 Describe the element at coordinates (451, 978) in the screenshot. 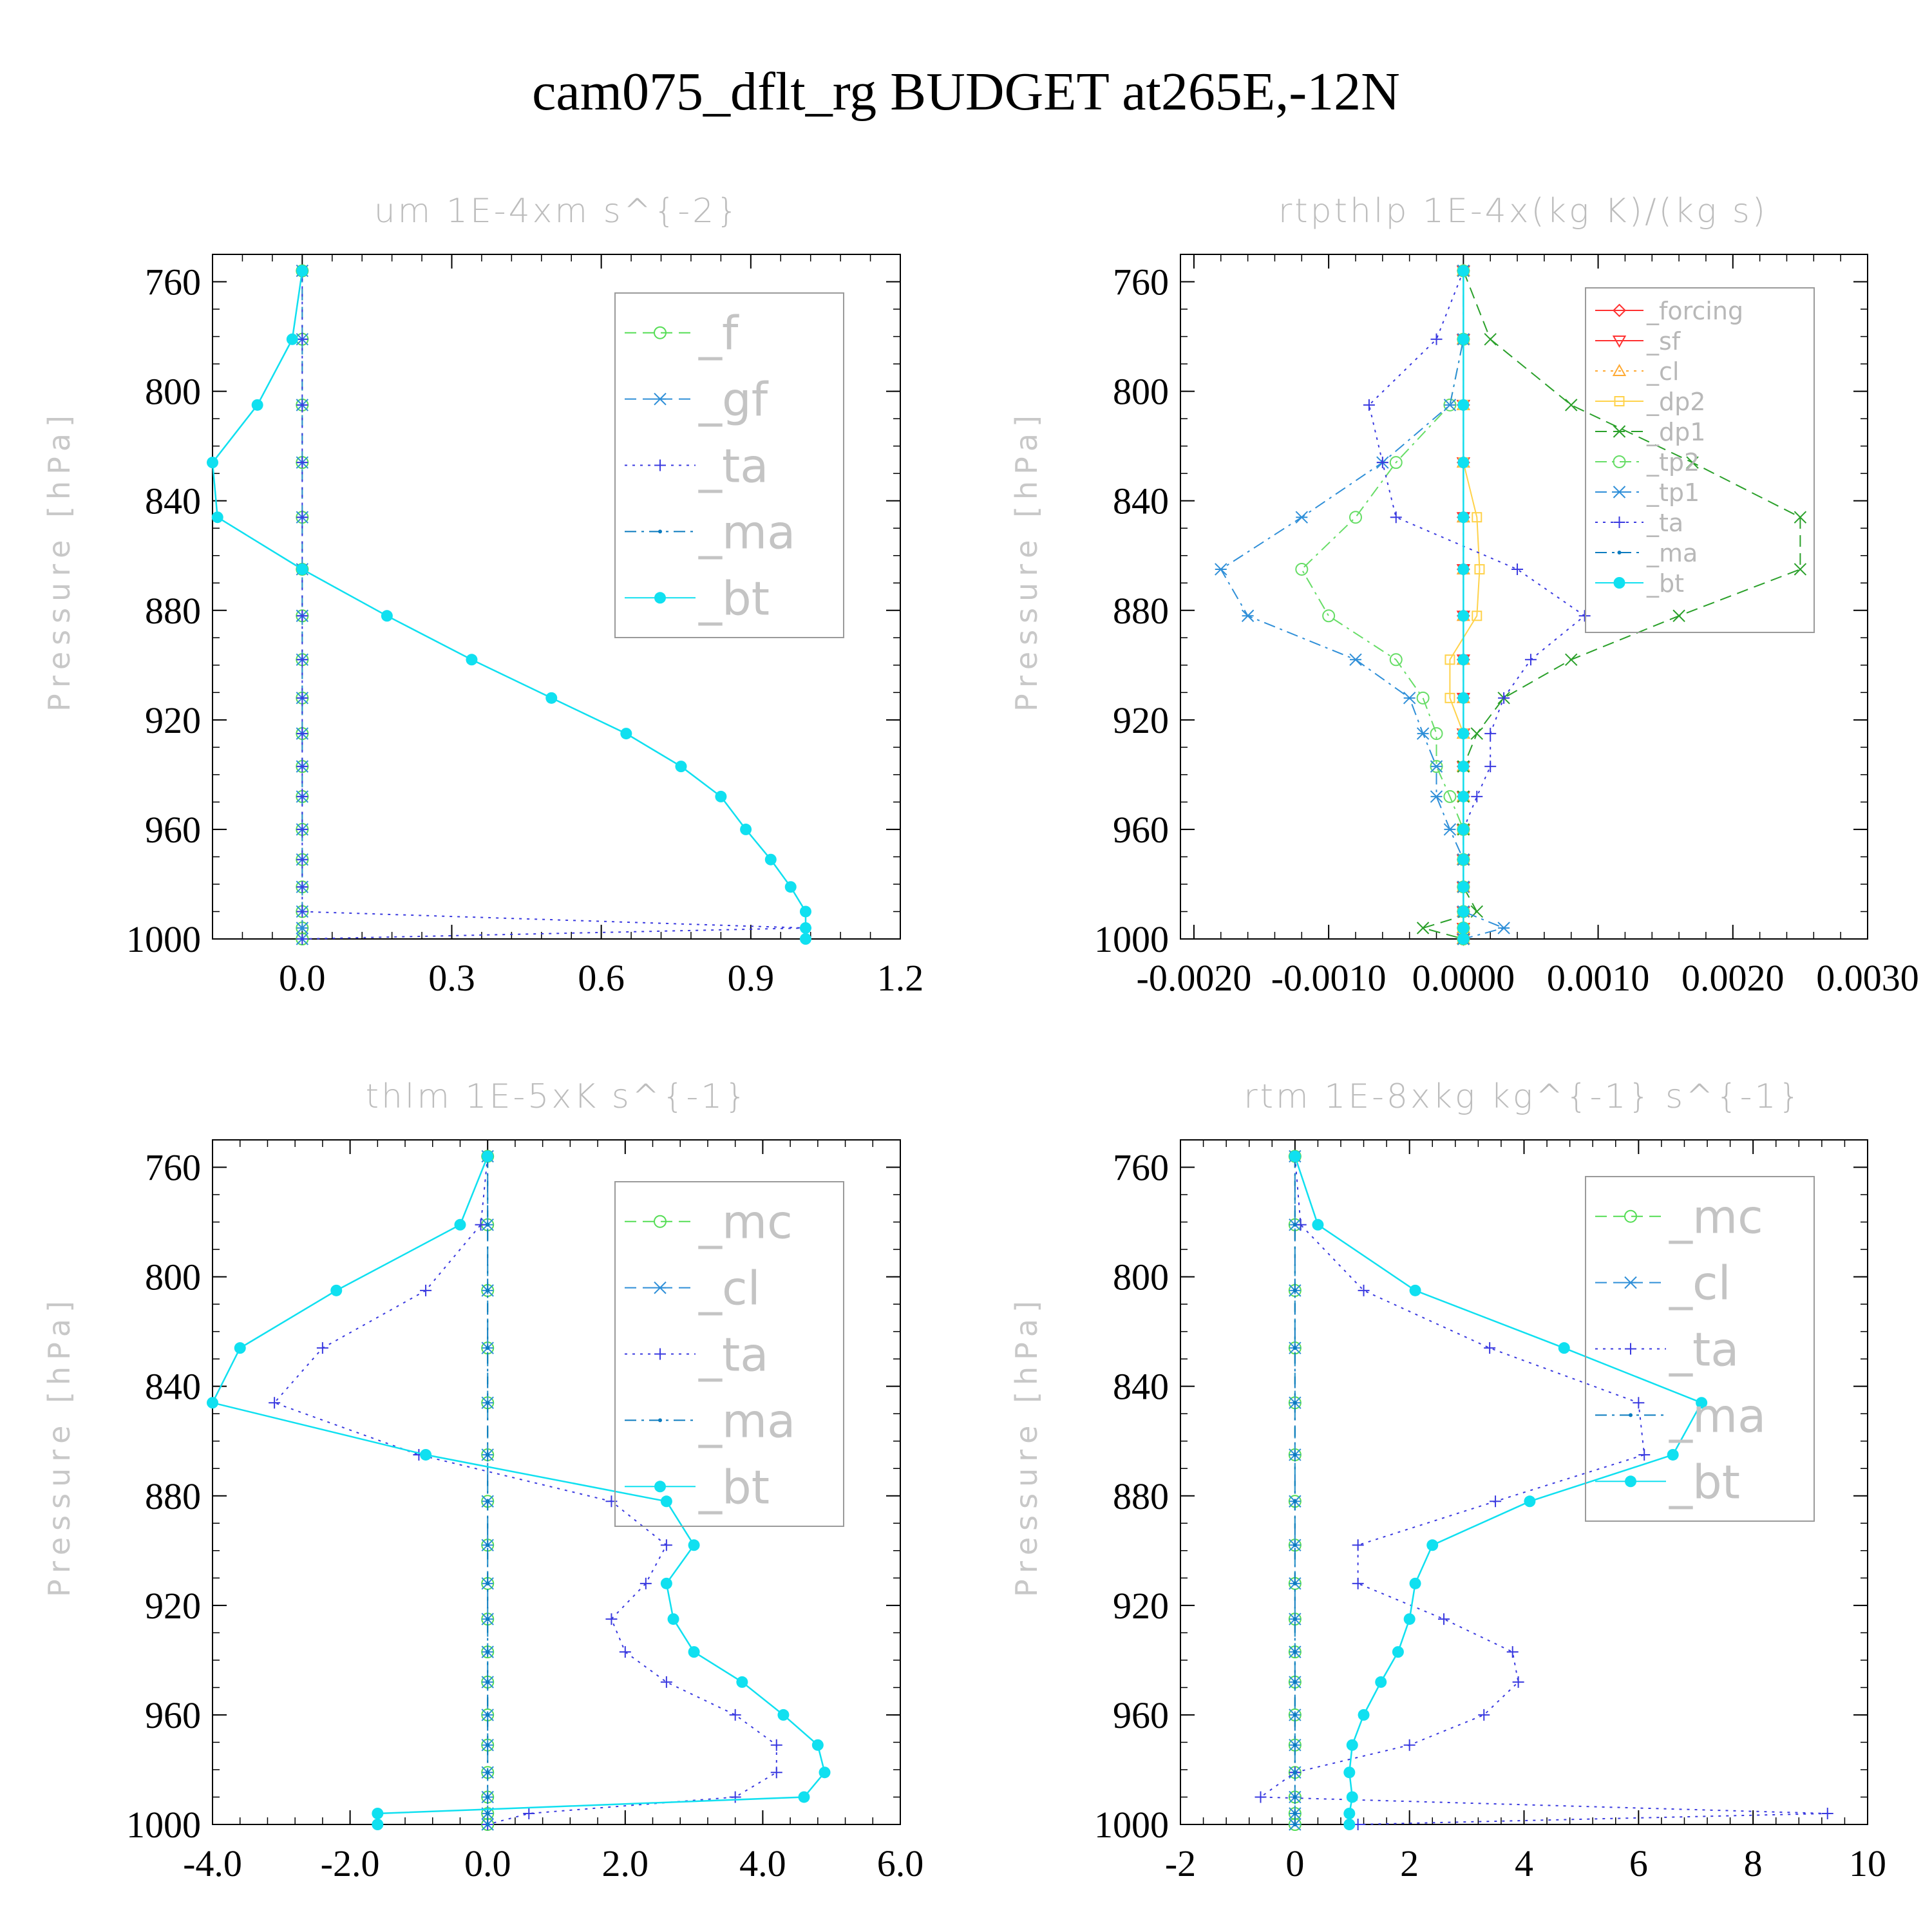

I see `x-tick-label: 0.3` at that location.